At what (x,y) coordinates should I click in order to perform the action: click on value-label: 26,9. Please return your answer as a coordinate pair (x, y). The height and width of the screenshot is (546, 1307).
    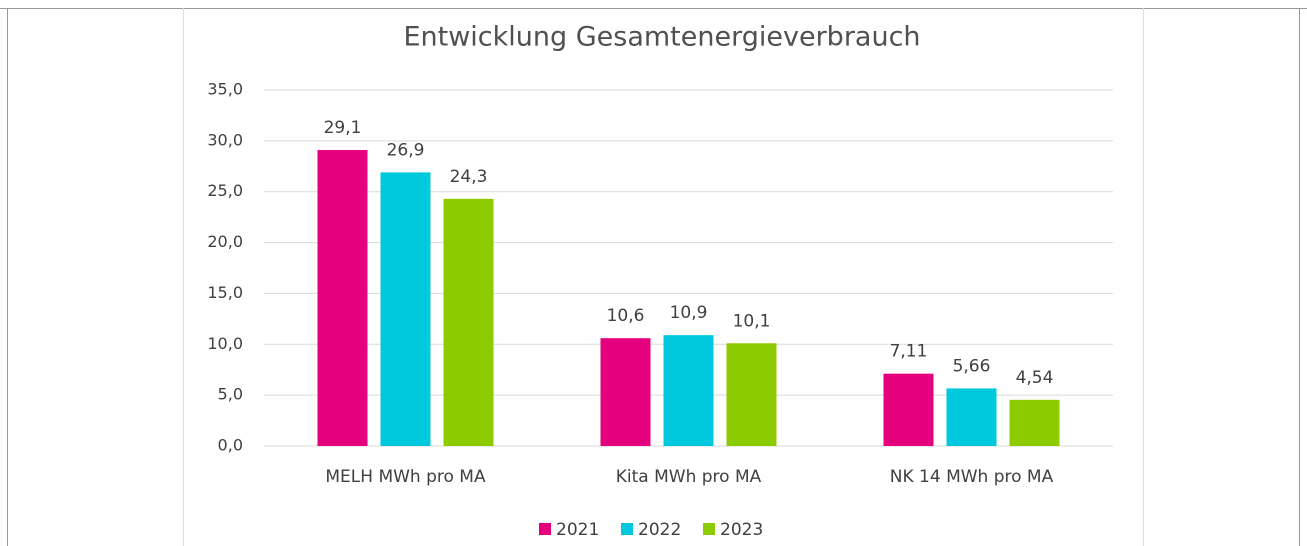
    Looking at the image, I should click on (406, 150).